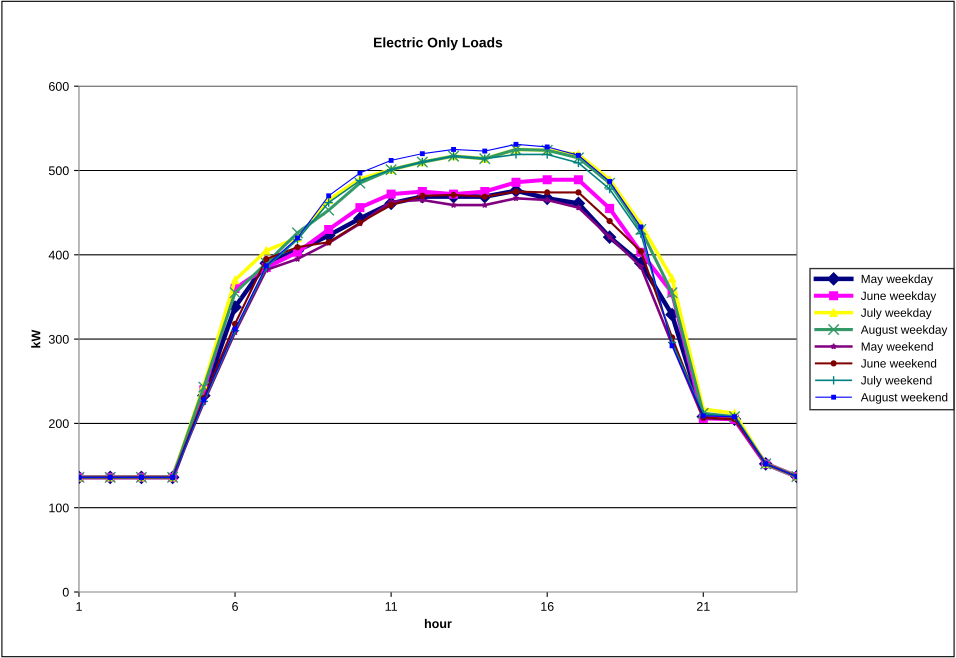 This screenshot has width=956, height=658. Describe the element at coordinates (897, 348) in the screenshot. I see `legend-label: May weekend` at that location.